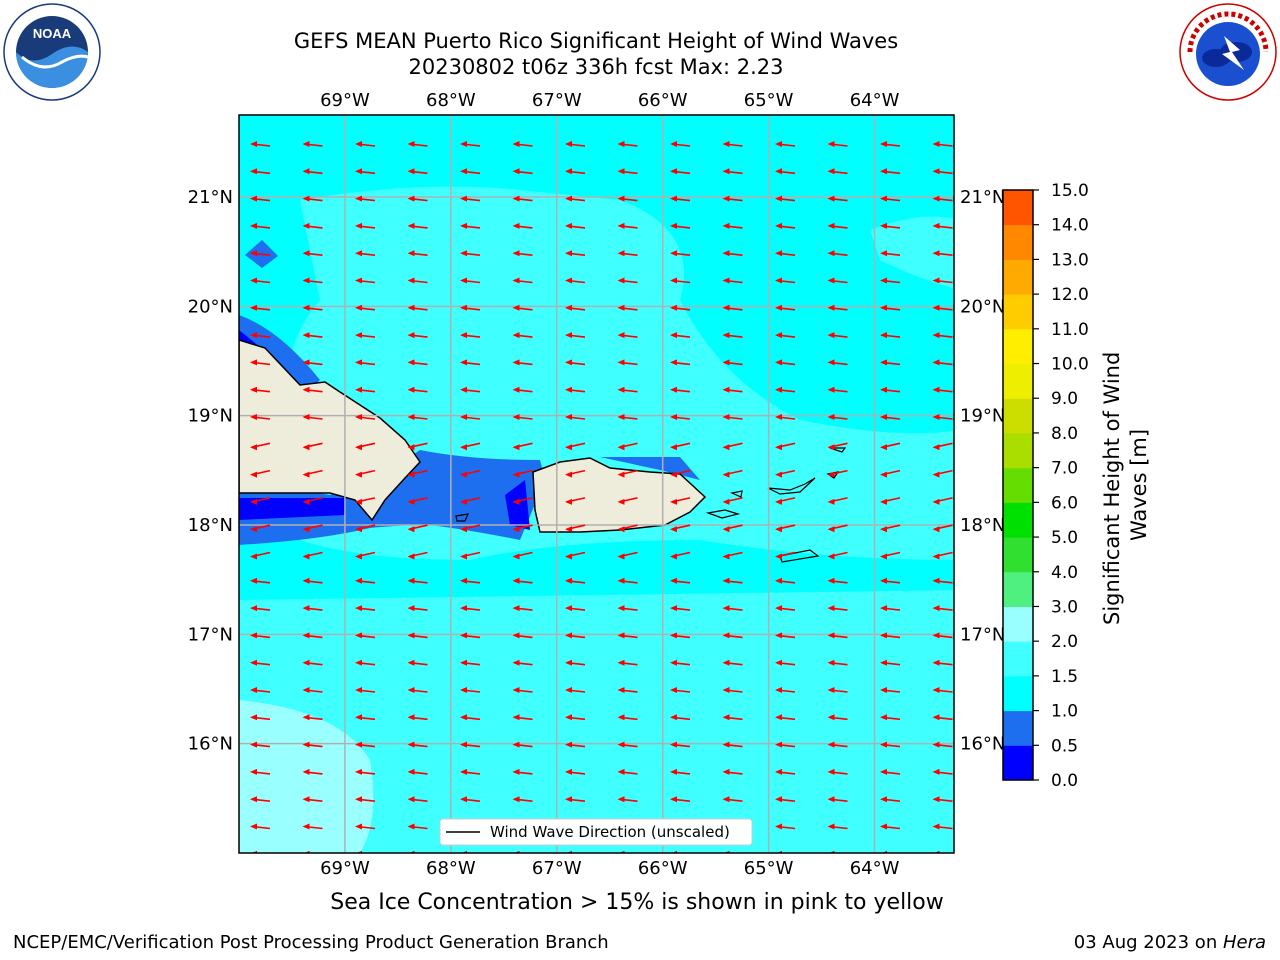 The image size is (1280, 960). What do you see at coordinates (1125, 485) in the screenshot?
I see `colorbar-label: Significant Height of Wind Waves [m]` at bounding box center [1125, 485].